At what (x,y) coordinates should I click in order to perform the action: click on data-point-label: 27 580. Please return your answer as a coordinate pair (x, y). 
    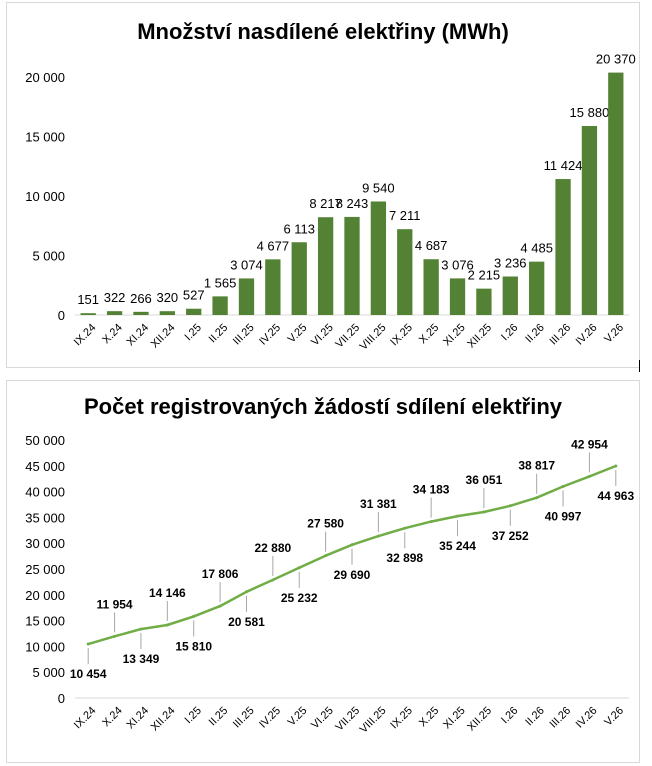
    Looking at the image, I should click on (325, 524).